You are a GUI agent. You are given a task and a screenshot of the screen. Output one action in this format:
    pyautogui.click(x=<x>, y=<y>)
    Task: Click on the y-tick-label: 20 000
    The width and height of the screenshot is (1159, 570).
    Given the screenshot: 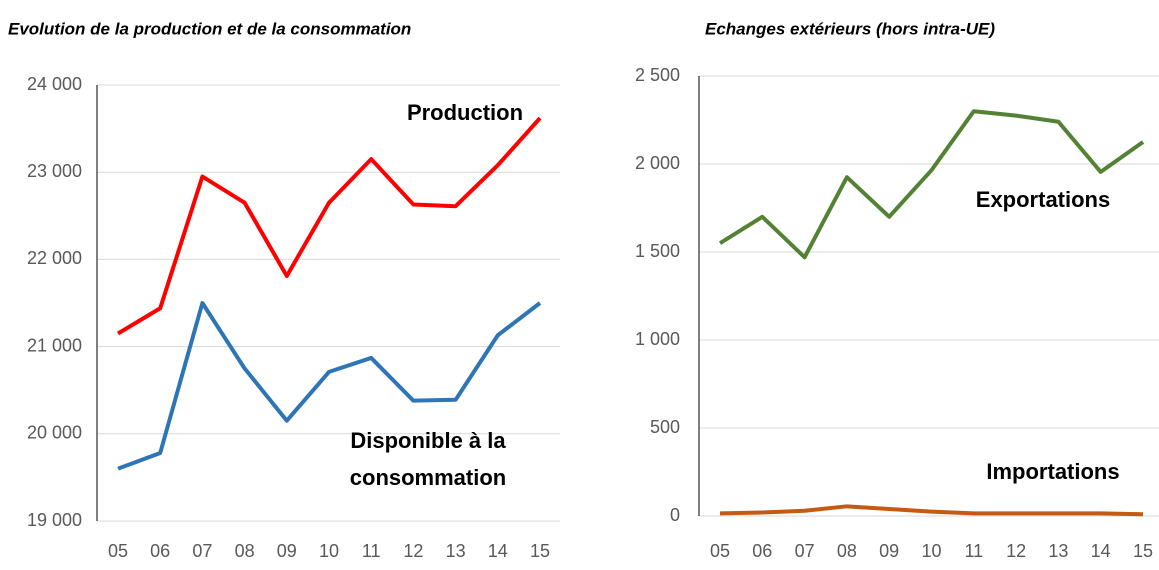 What is the action you would take?
    pyautogui.click(x=54, y=433)
    